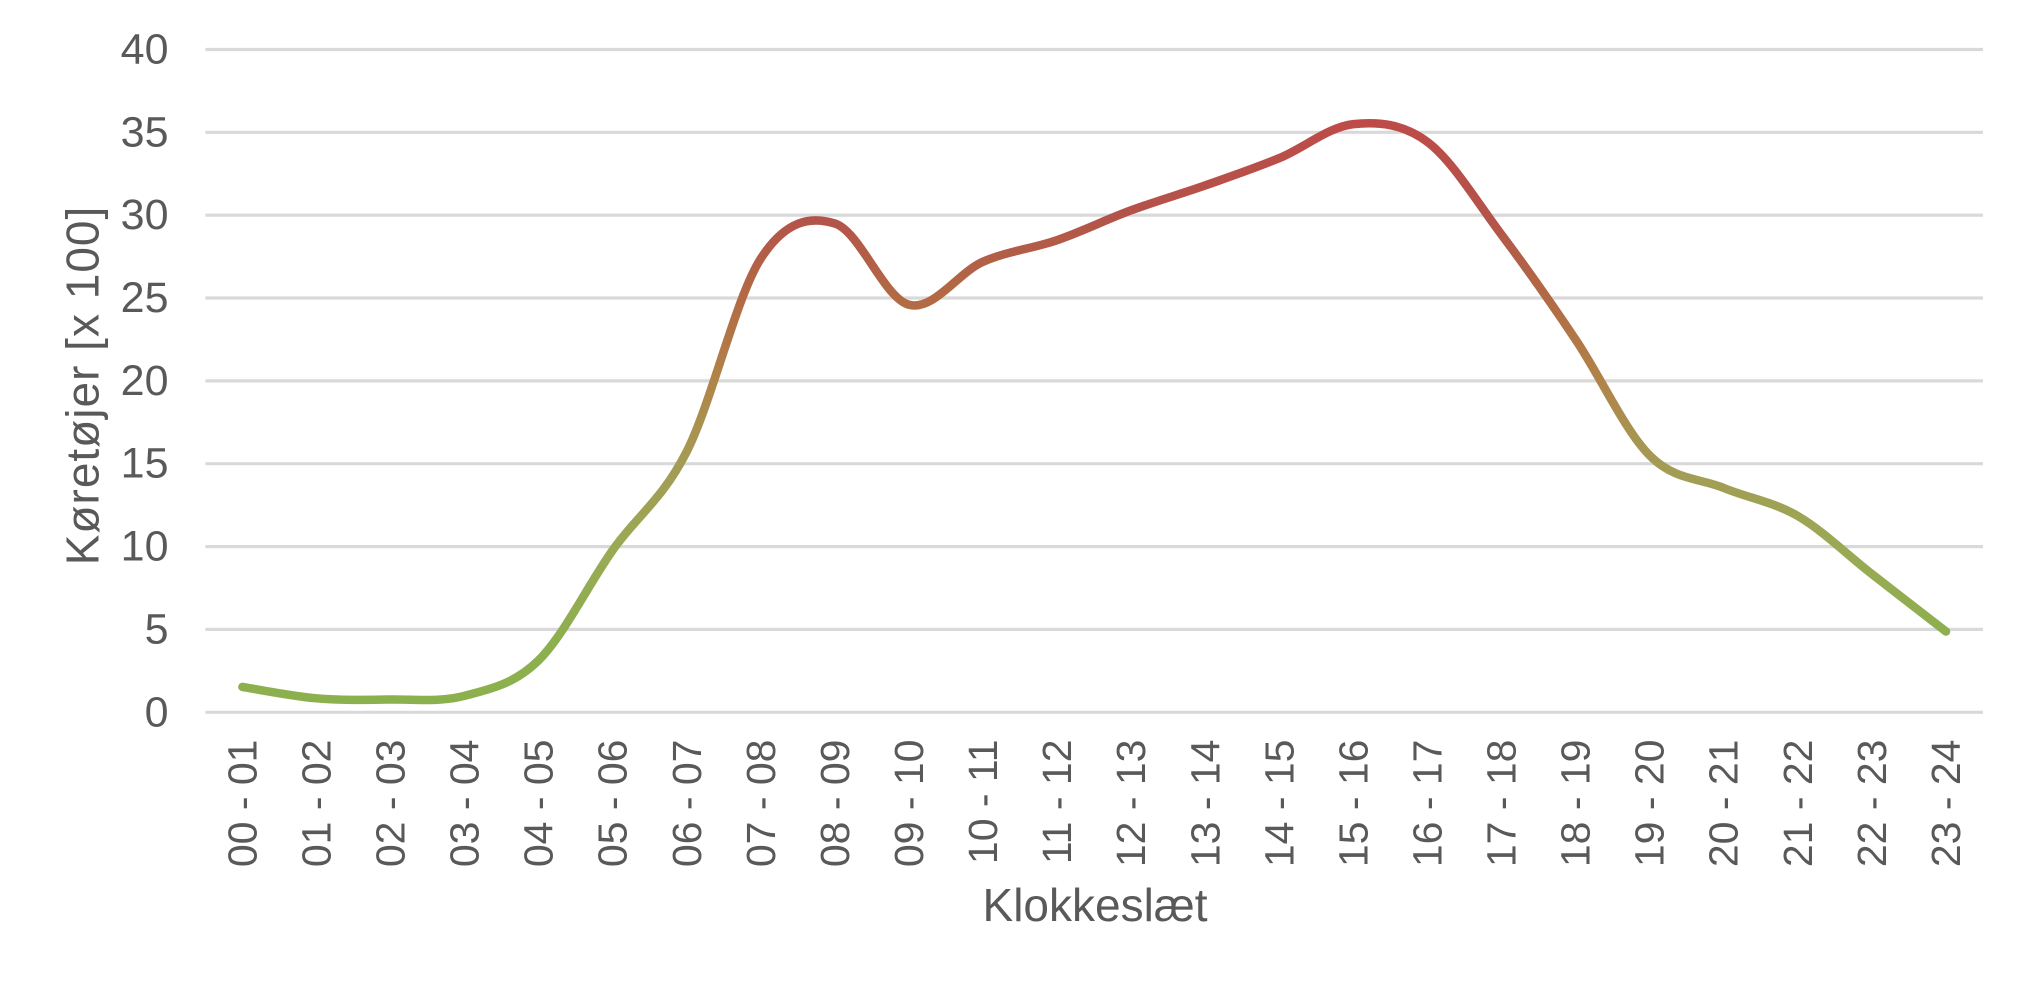 This screenshot has width=2032, height=990. I want to click on svg-text: 25, so click(145, 298).